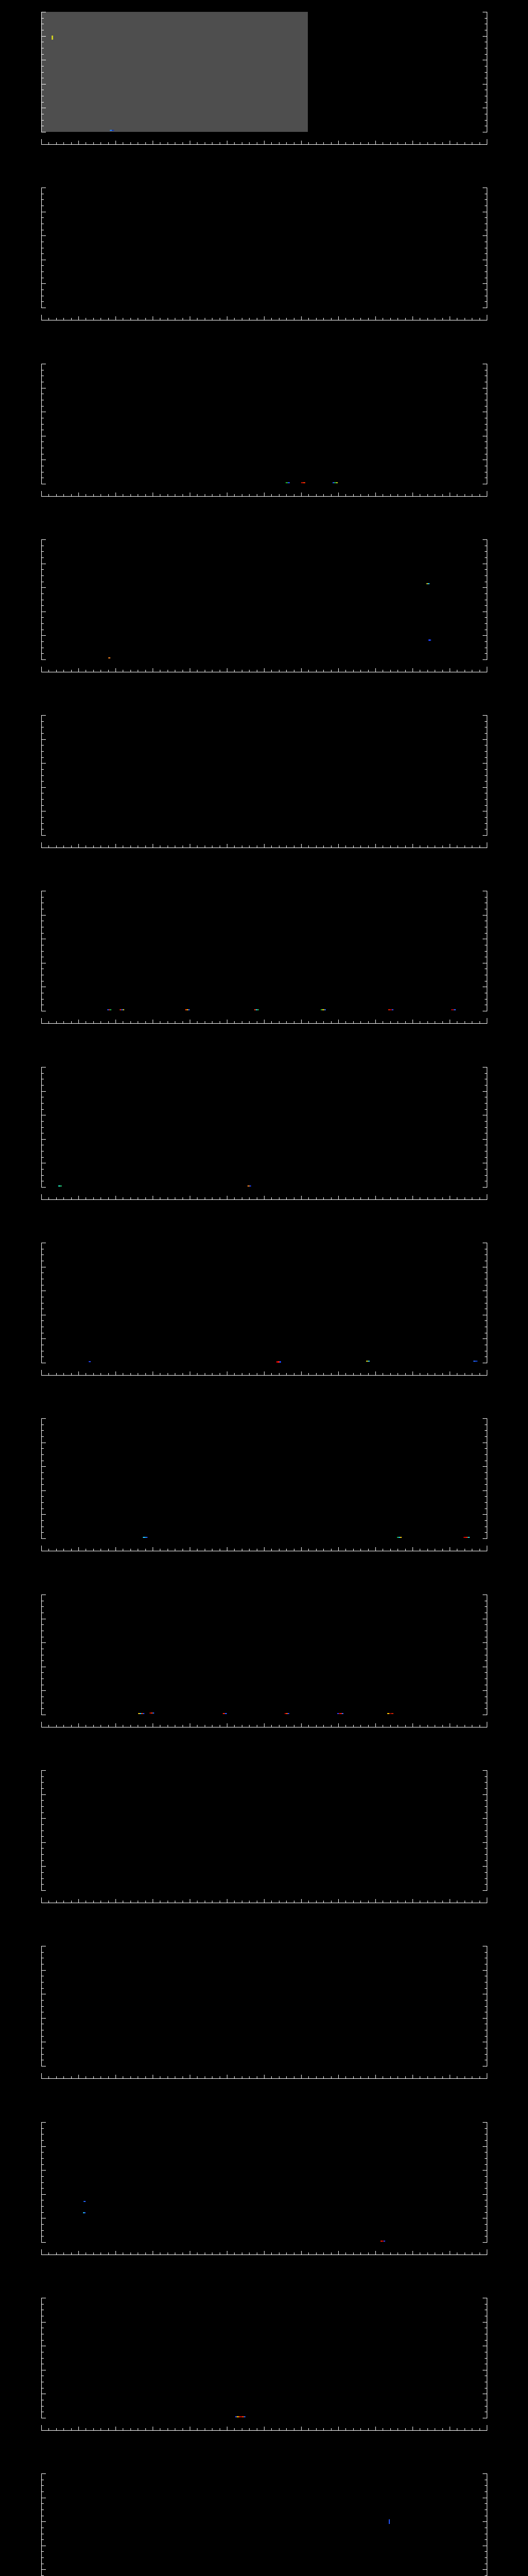  Describe the element at coordinates (41, 424) in the screenshot. I see `y-axis` at that location.